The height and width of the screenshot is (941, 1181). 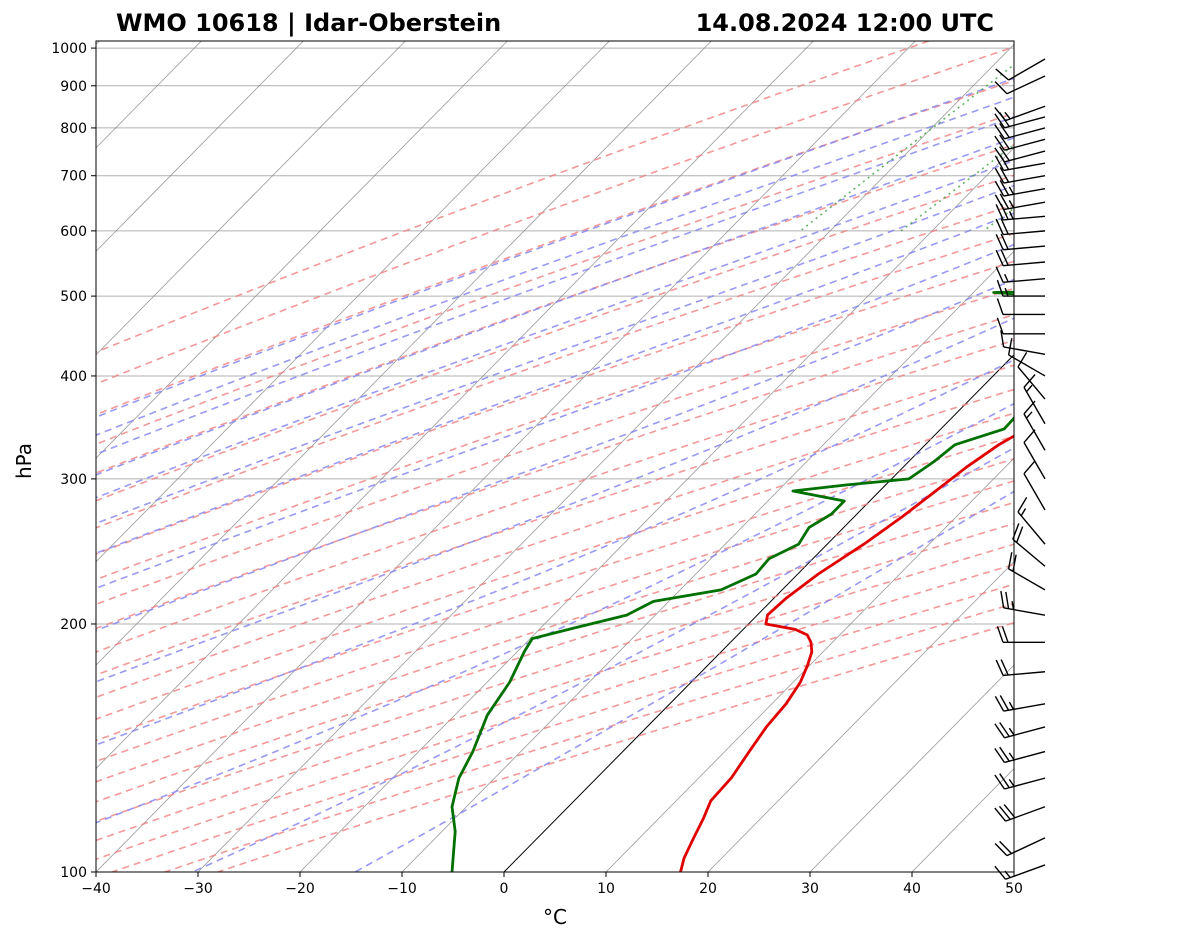 What do you see at coordinates (402, 889) in the screenshot?
I see `x-tick-label: −10` at bounding box center [402, 889].